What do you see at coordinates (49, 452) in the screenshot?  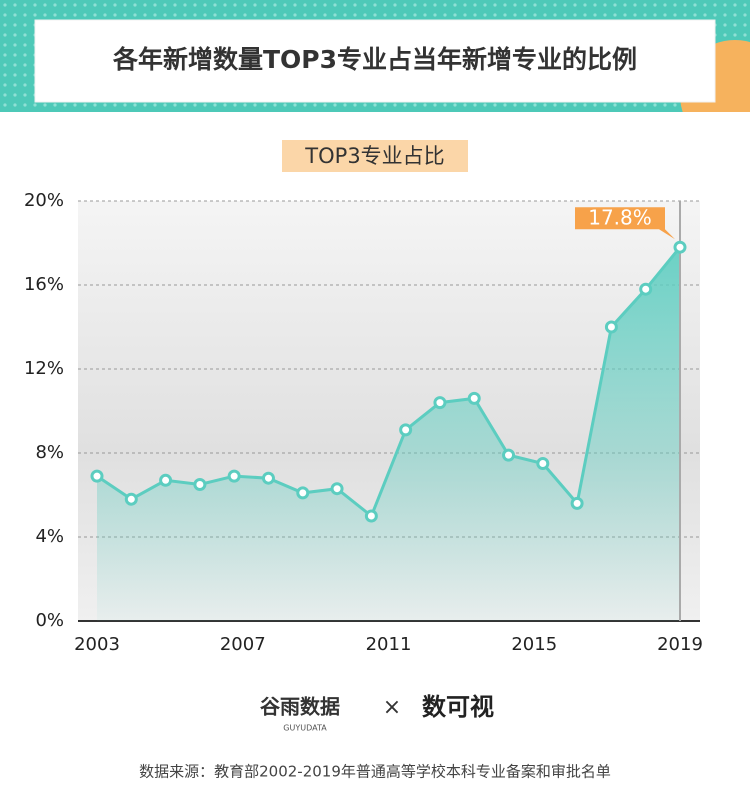 I see `y-tick-label: 8%` at bounding box center [49, 452].